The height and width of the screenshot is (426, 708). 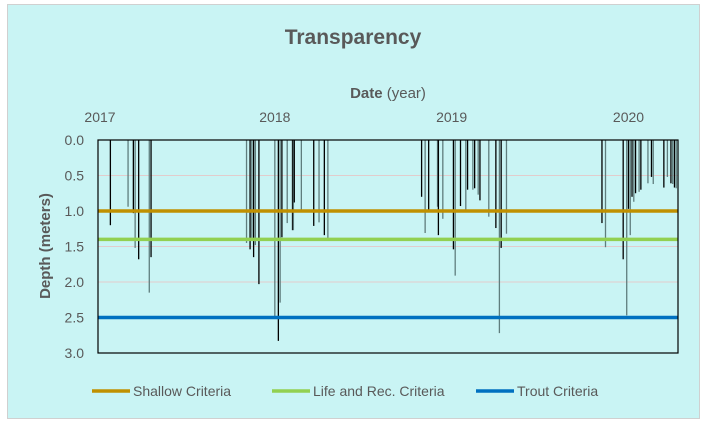 What do you see at coordinates (451, 117) in the screenshot?
I see `x-tick-label: 2019` at bounding box center [451, 117].